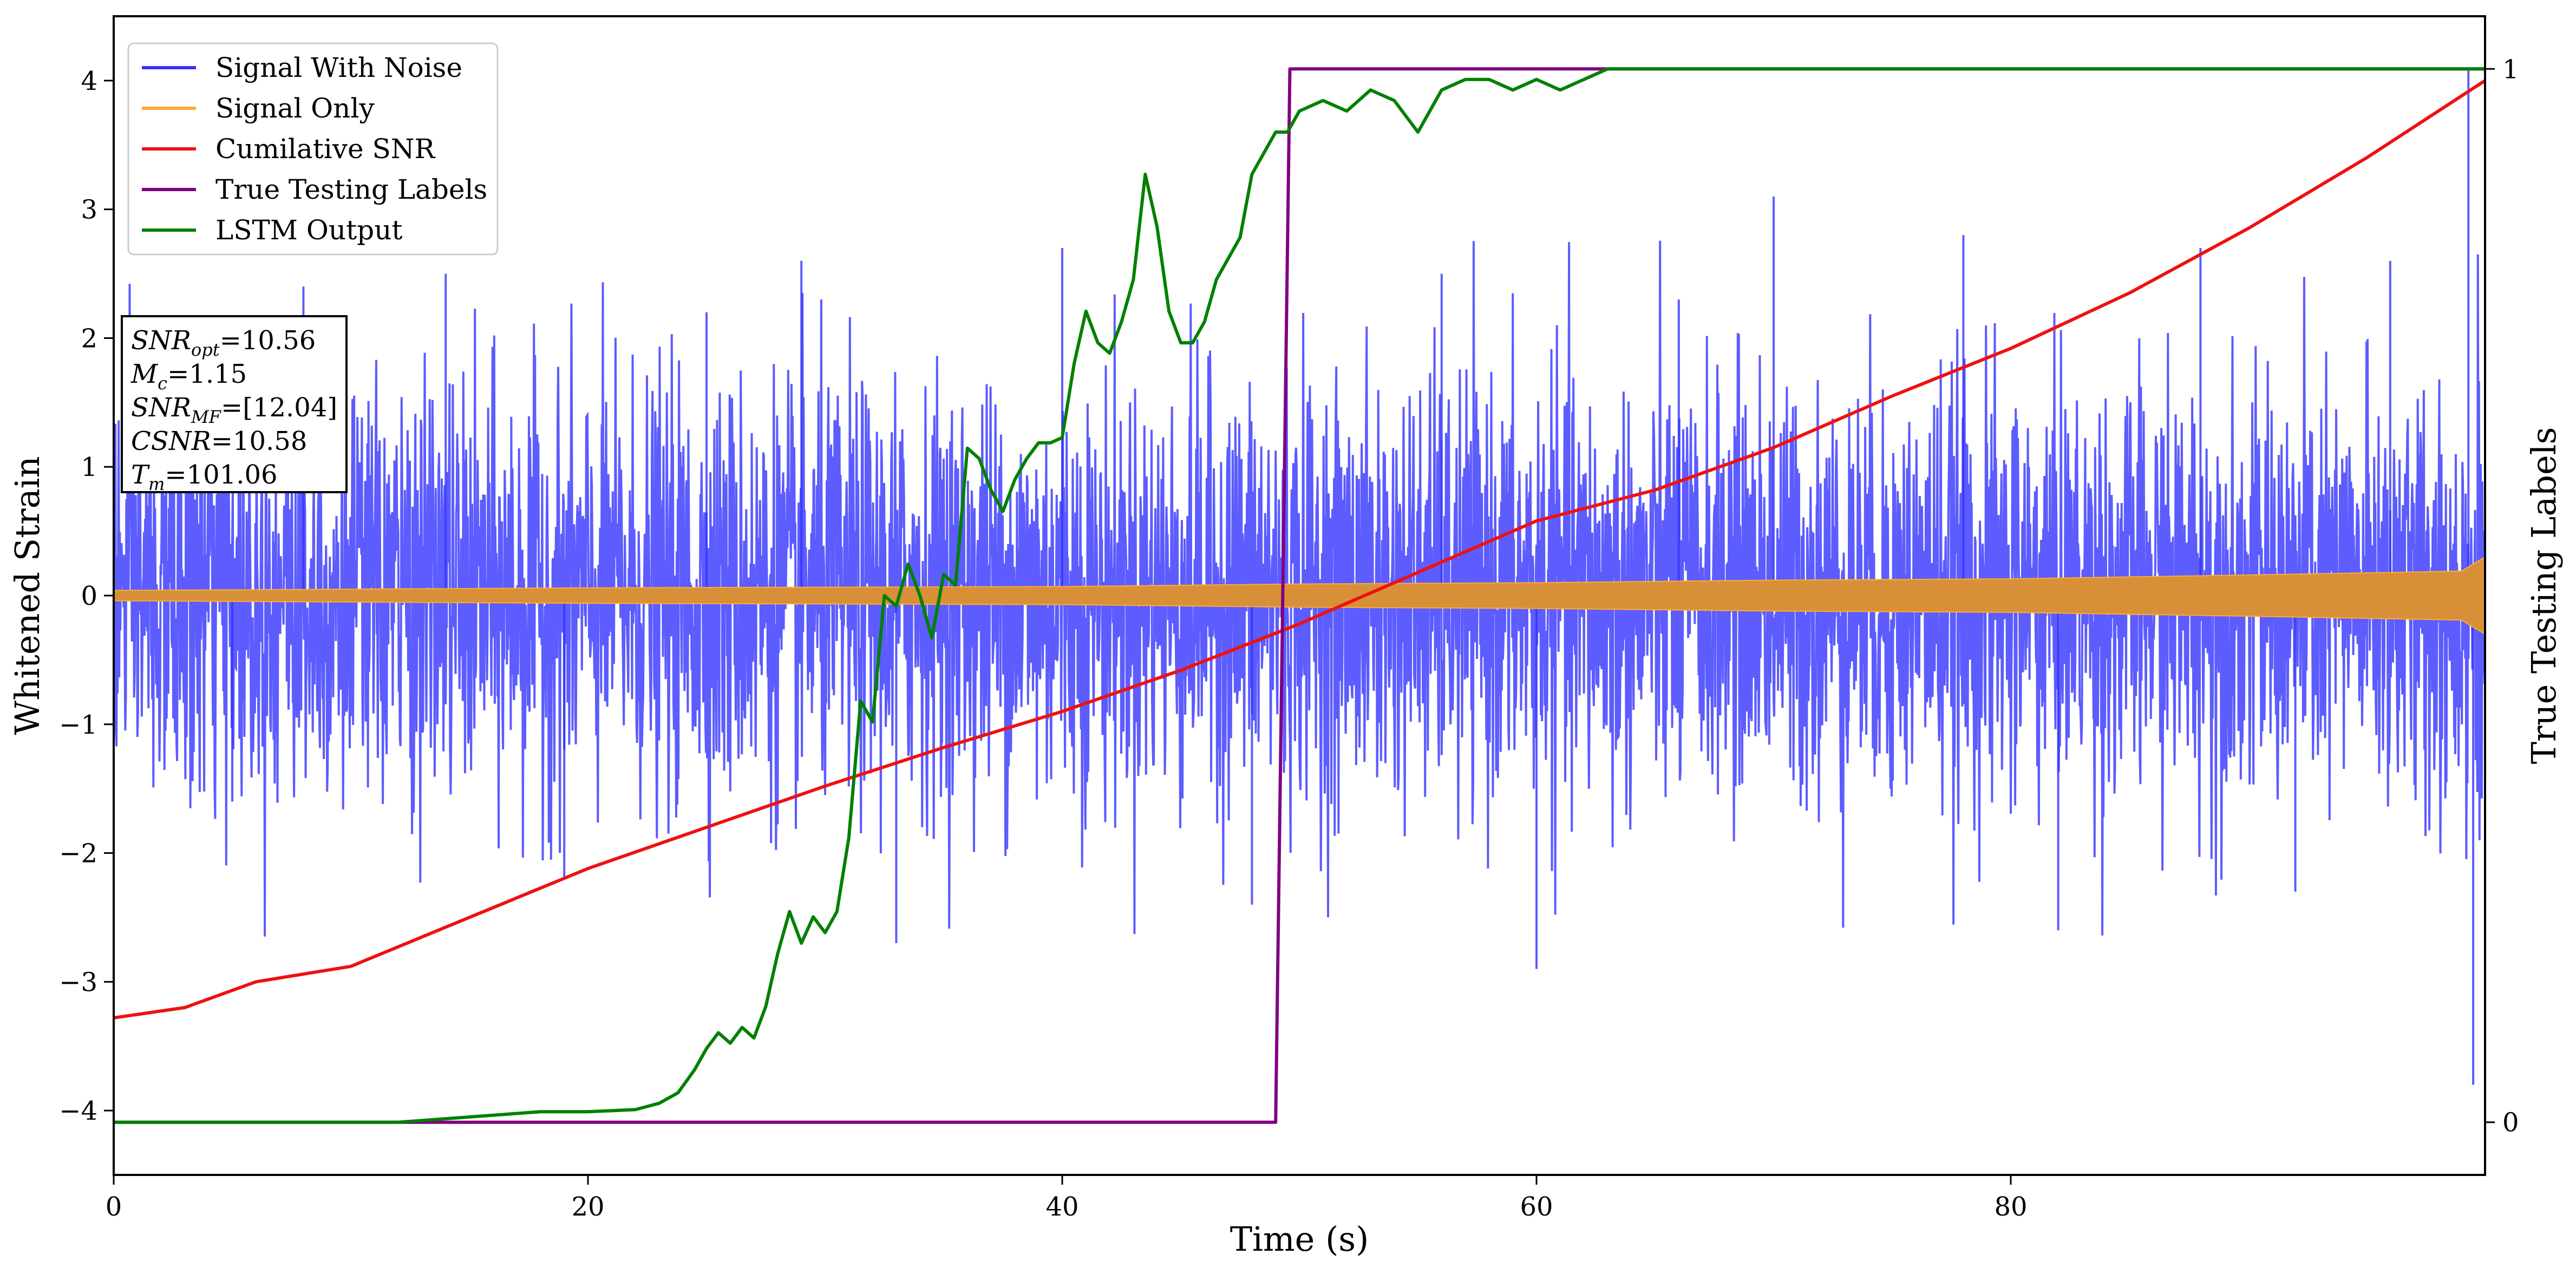  I want to click on y-tick-label: −2, so click(78, 854).